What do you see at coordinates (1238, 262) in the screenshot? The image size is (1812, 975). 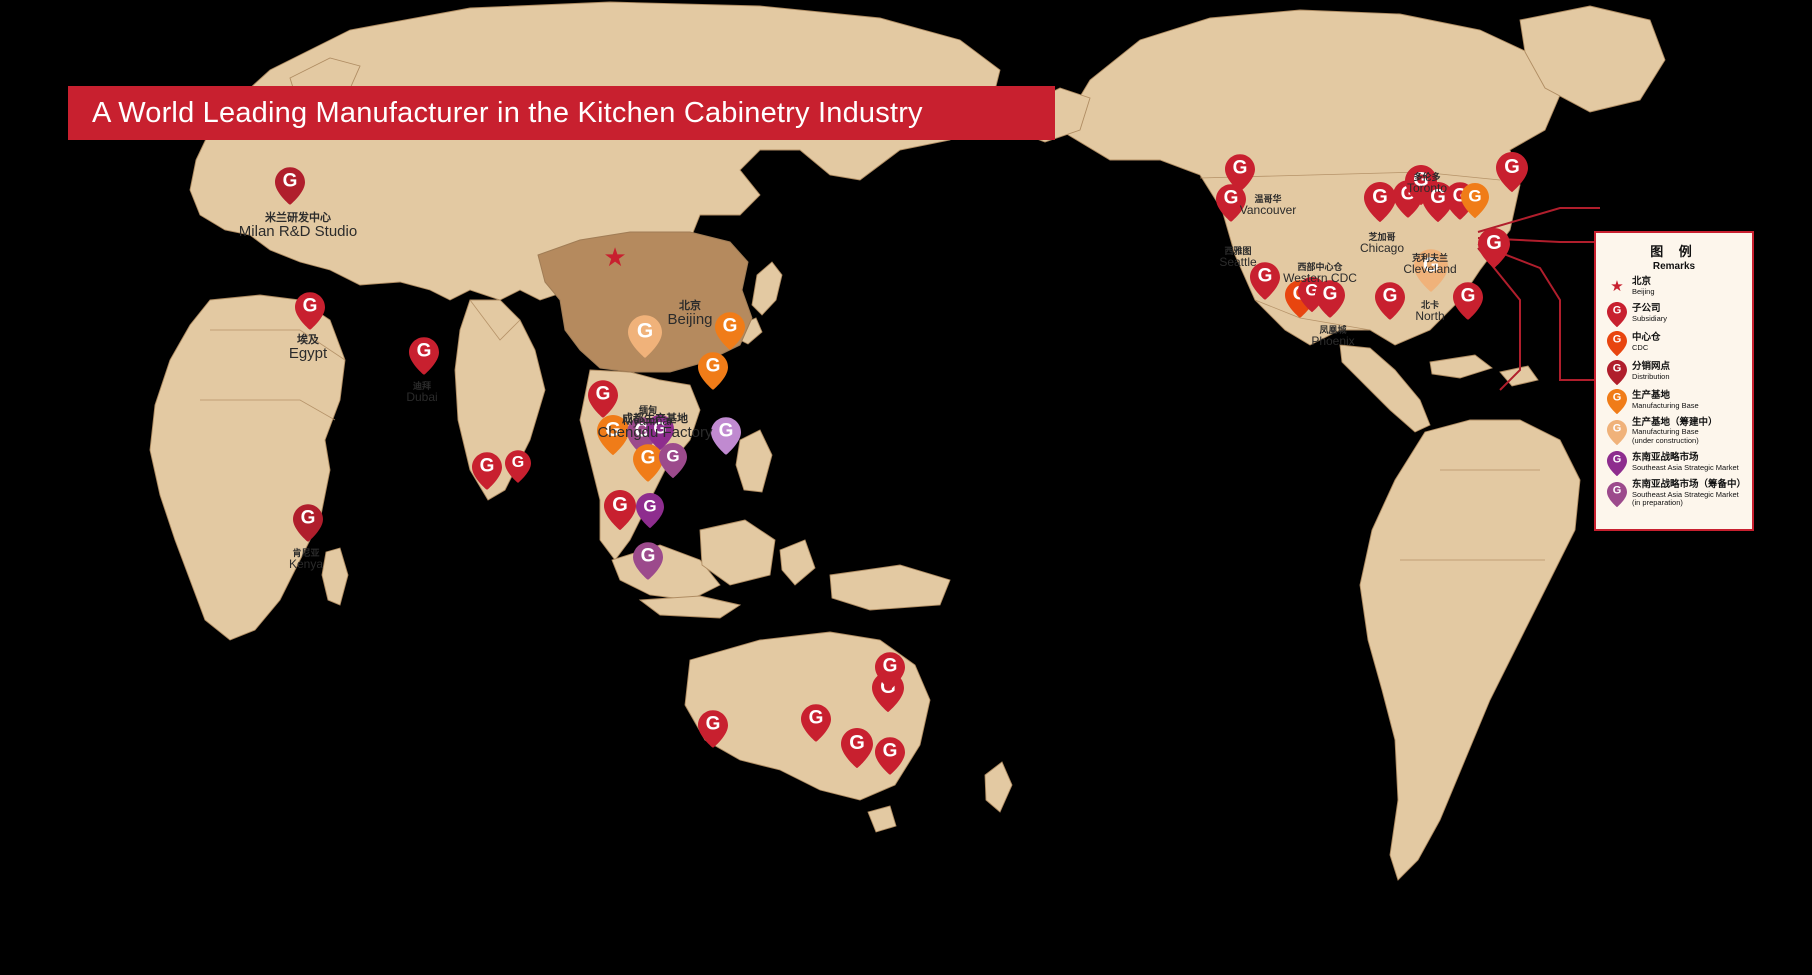 I see `label-en: Seattle` at bounding box center [1238, 262].